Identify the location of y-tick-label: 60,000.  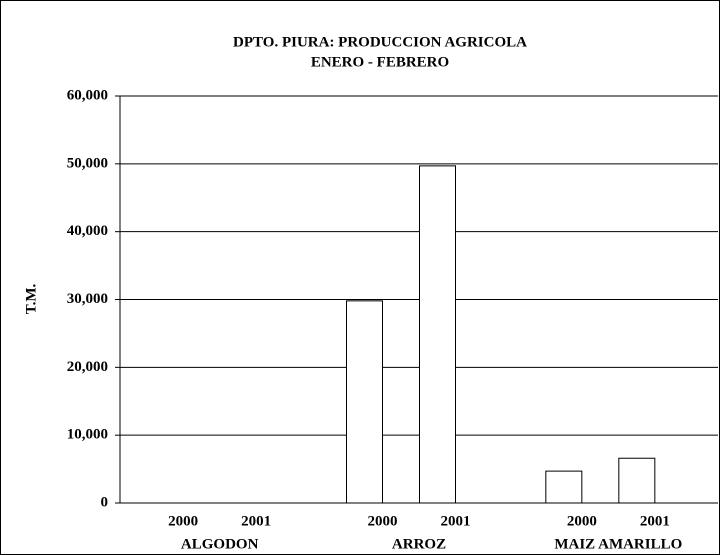
(87, 95).